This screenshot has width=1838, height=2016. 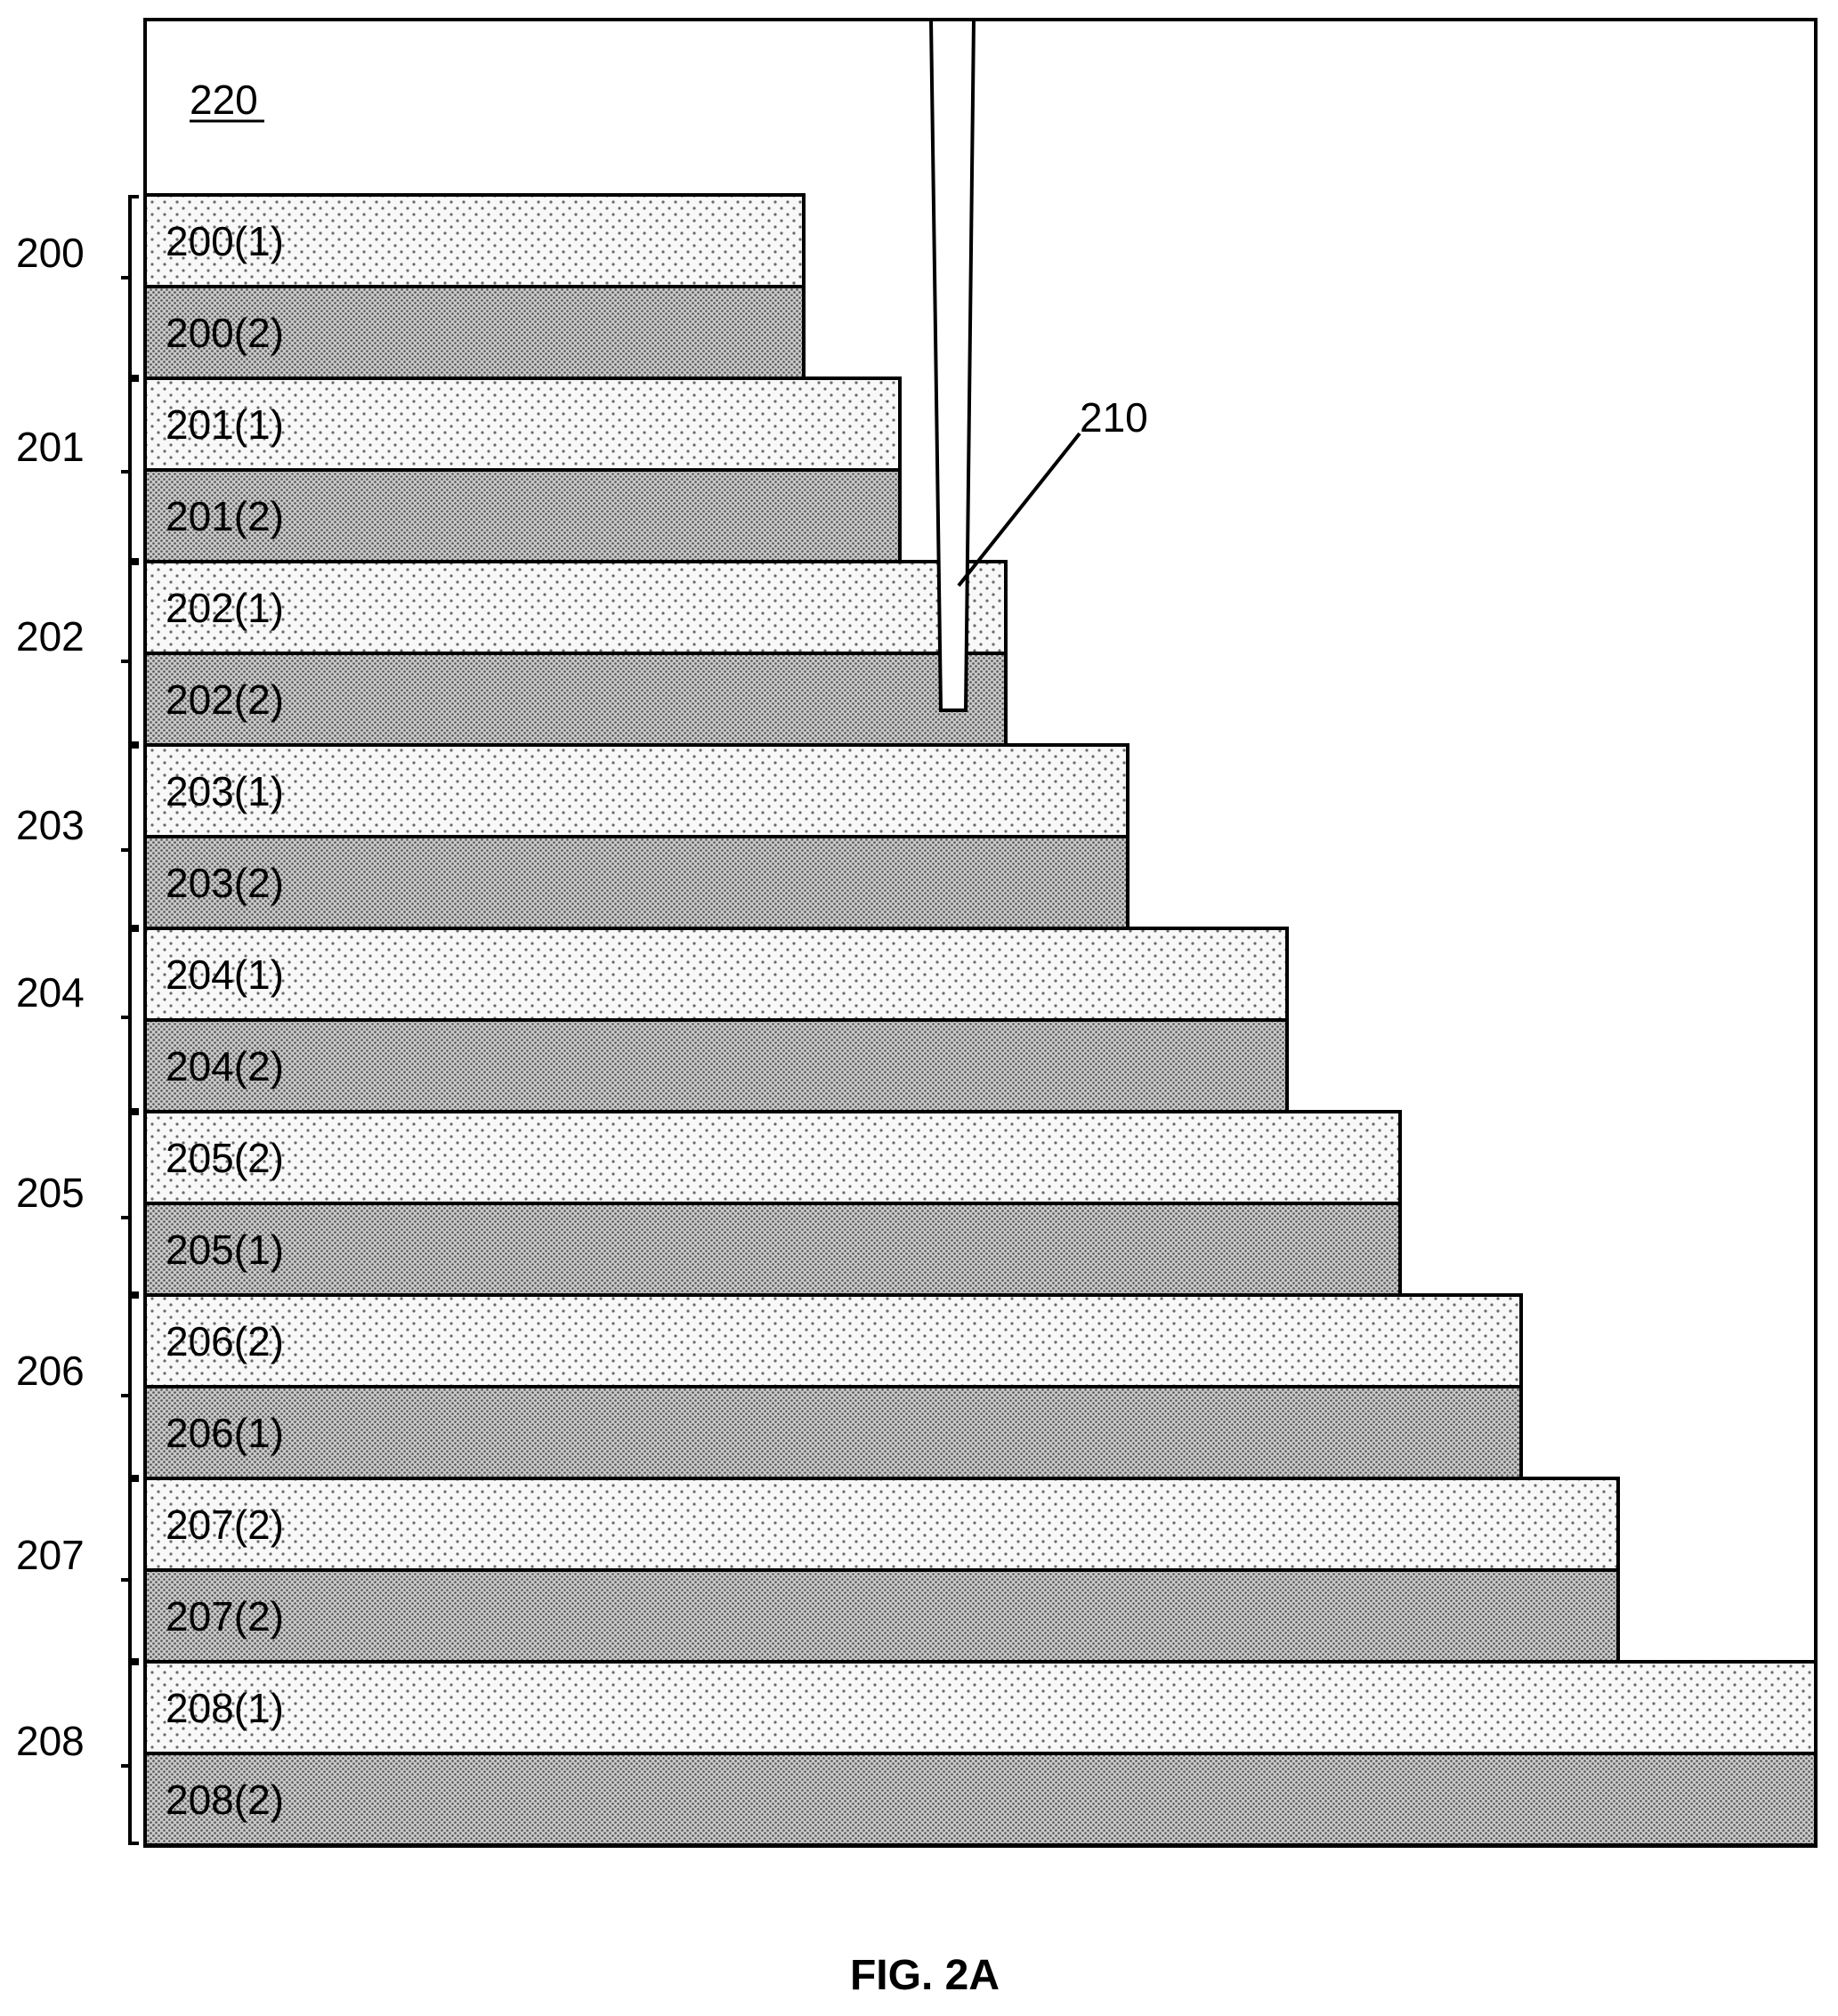 I want to click on tier-204: 204(1) 204(2) 204, so click(x=652, y=1020).